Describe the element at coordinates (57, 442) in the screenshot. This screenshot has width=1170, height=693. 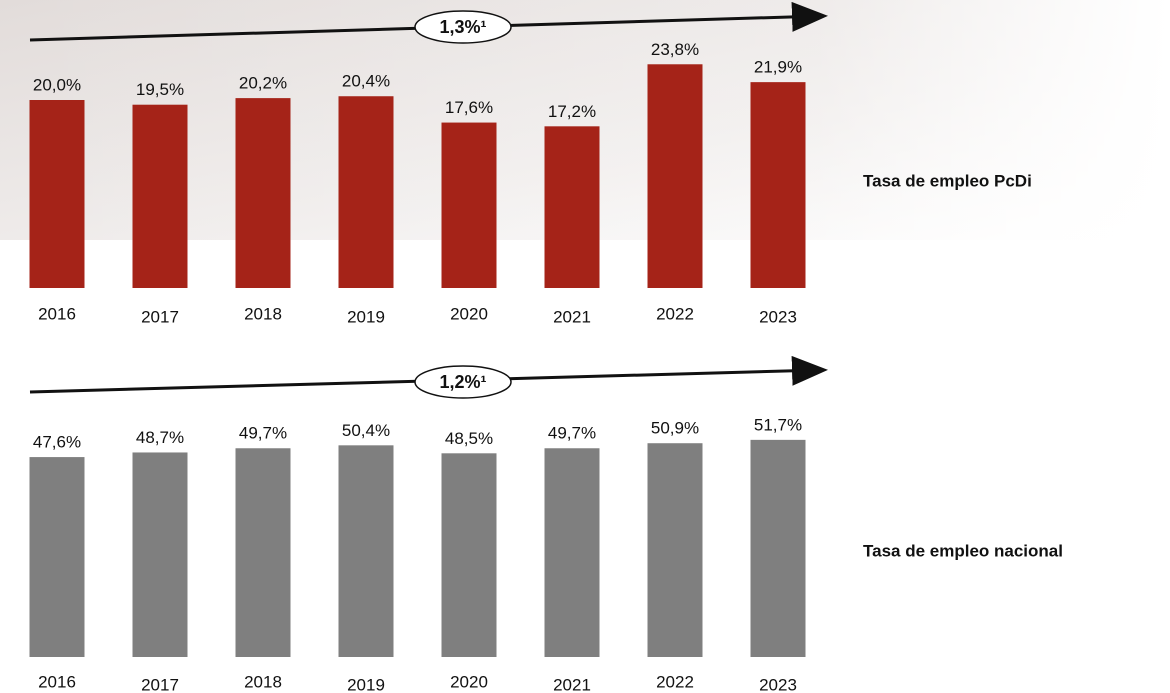
I see `value-label: 47,6%` at that location.